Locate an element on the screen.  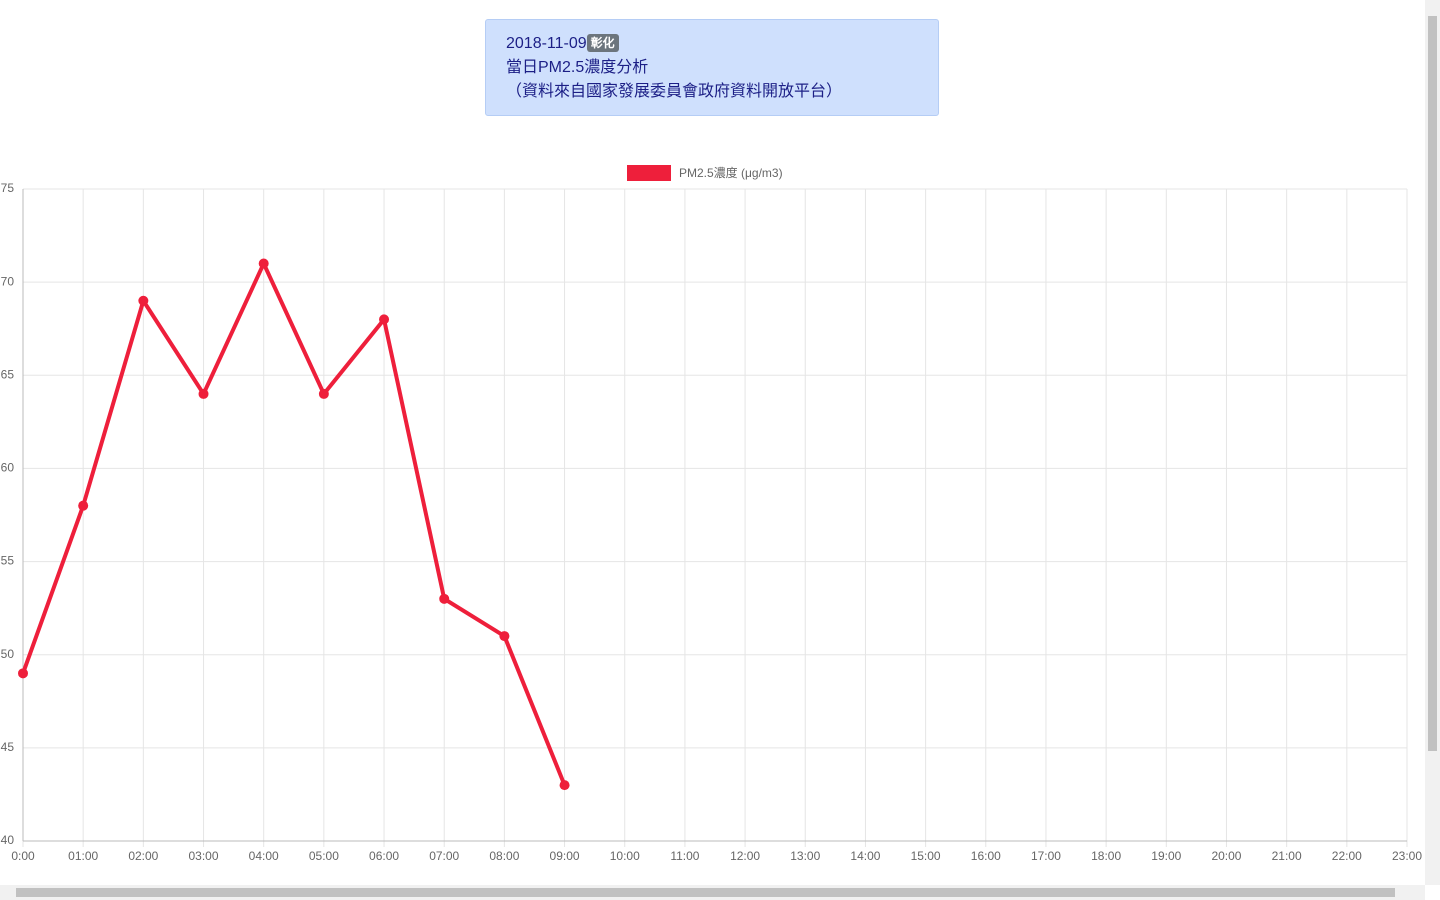
x-tick-label: 20:00 is located at coordinates (1226, 856).